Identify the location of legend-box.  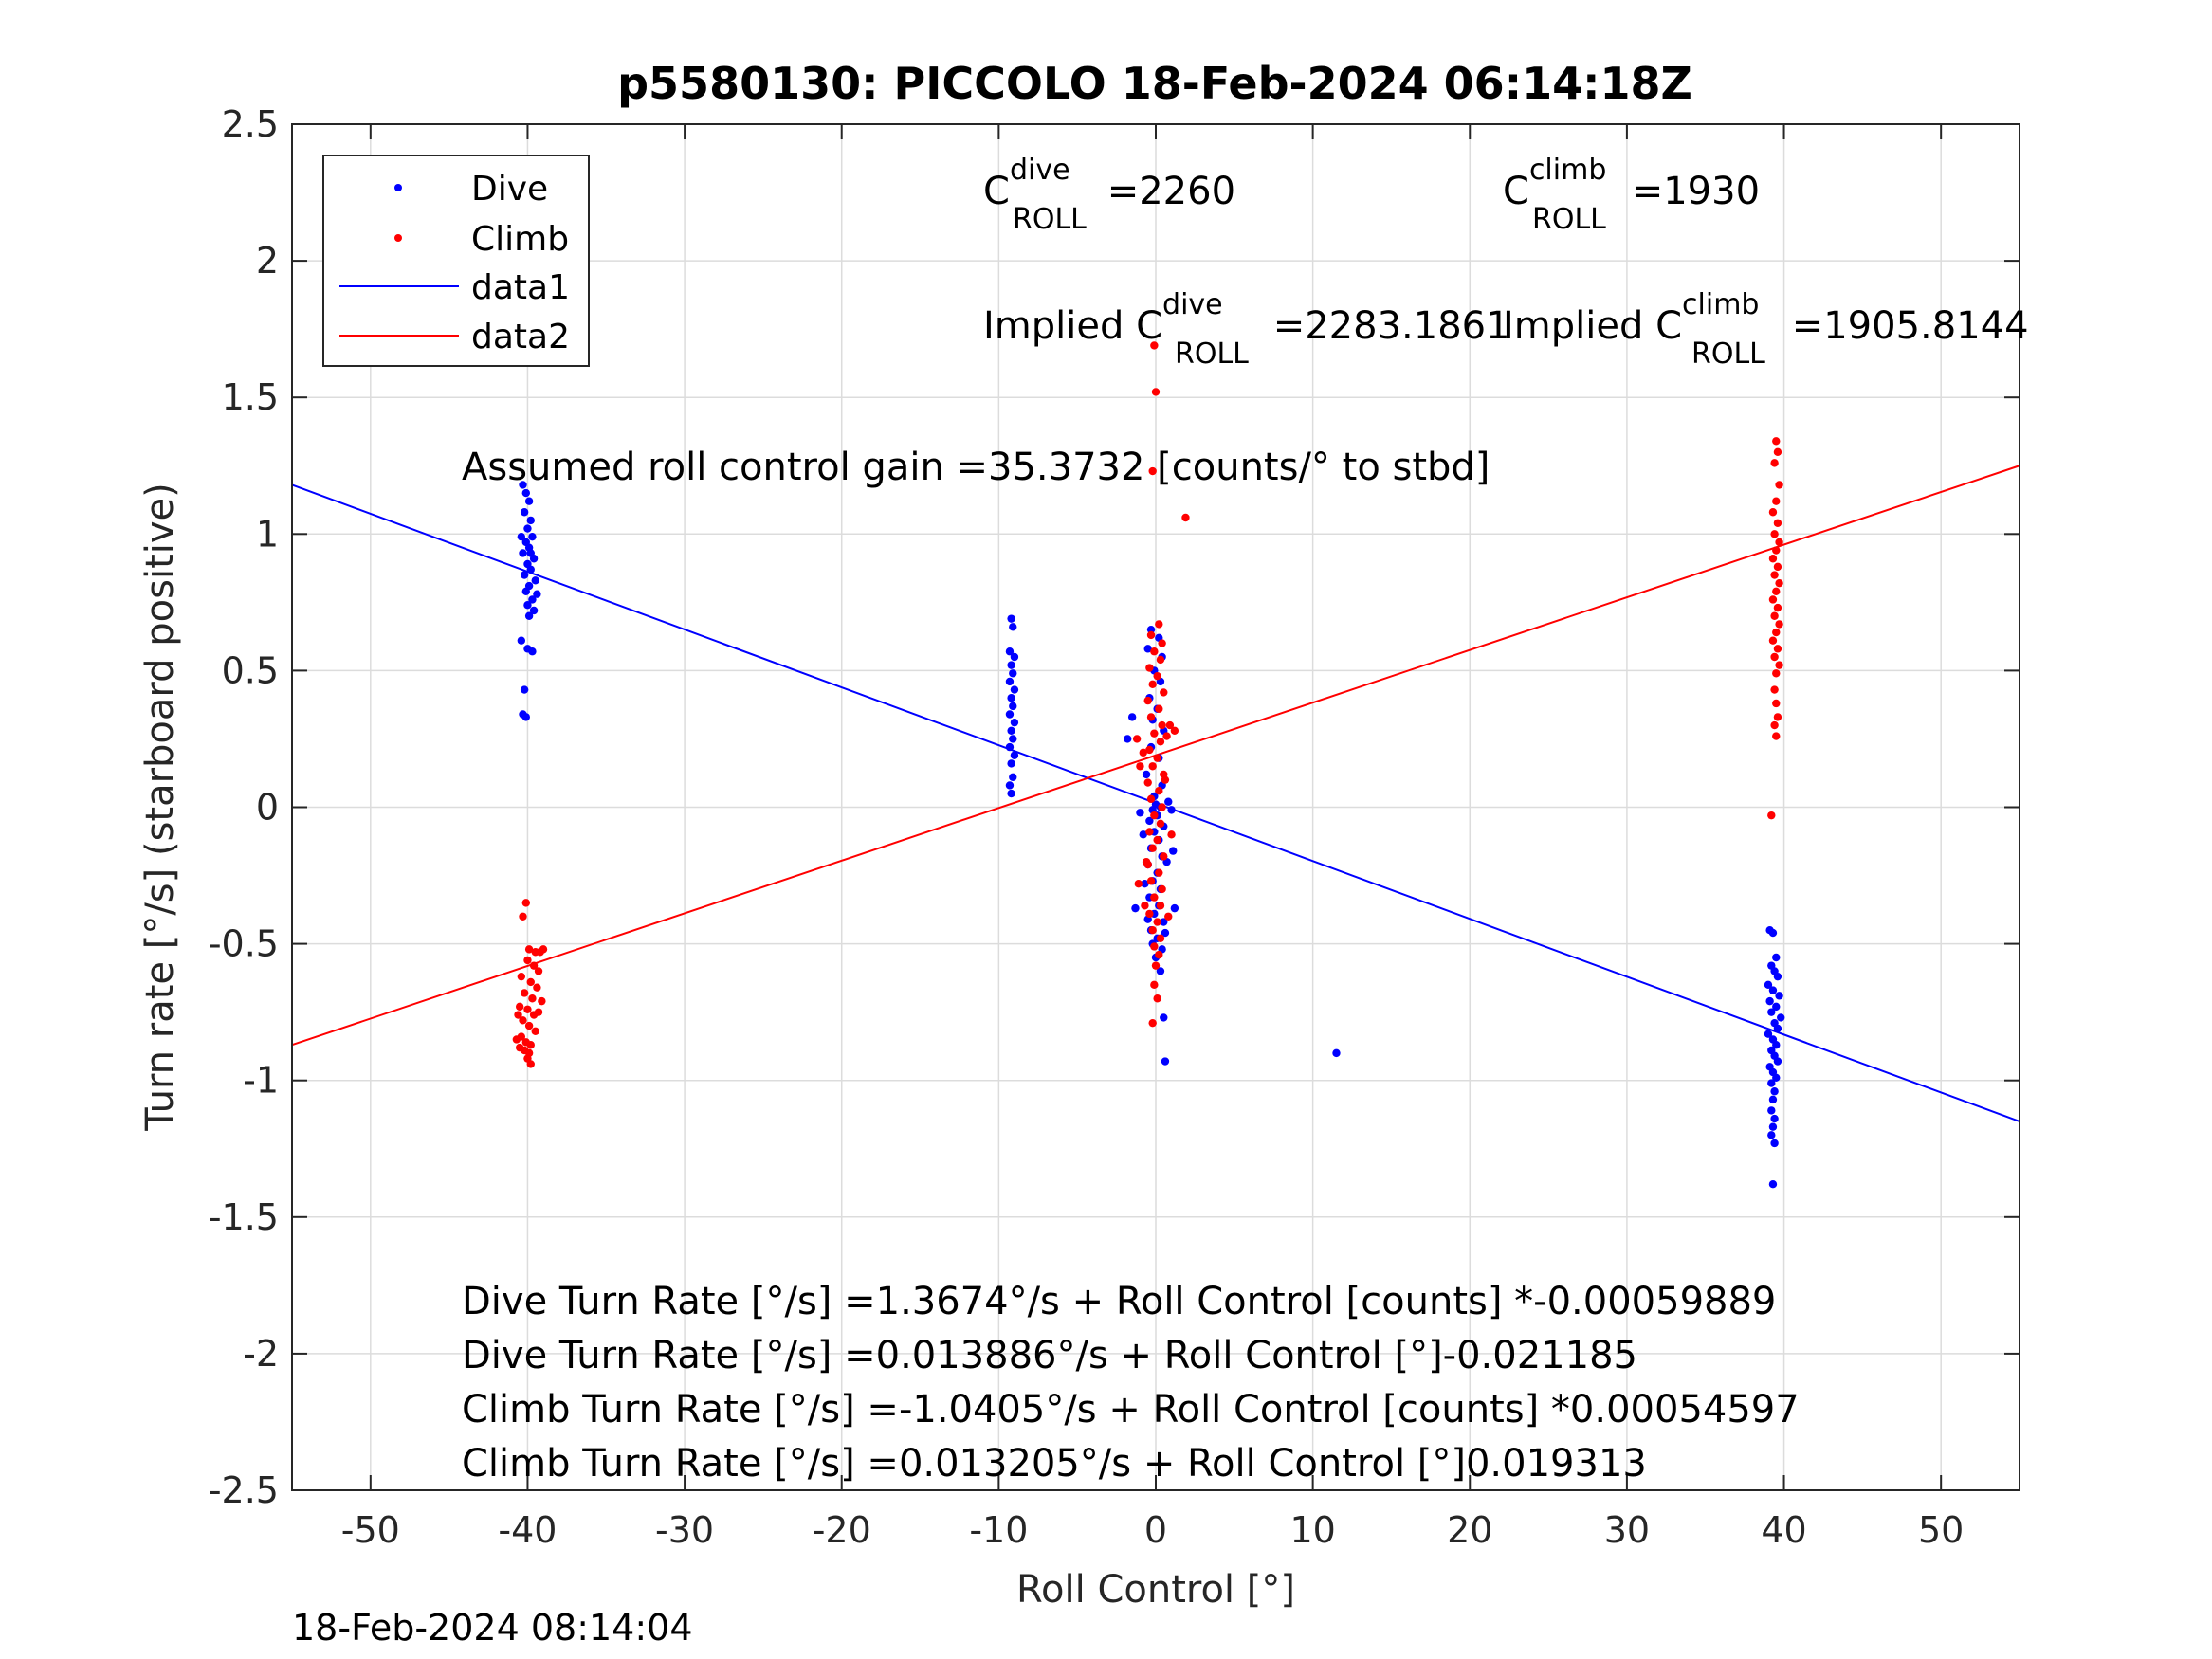
(456, 261).